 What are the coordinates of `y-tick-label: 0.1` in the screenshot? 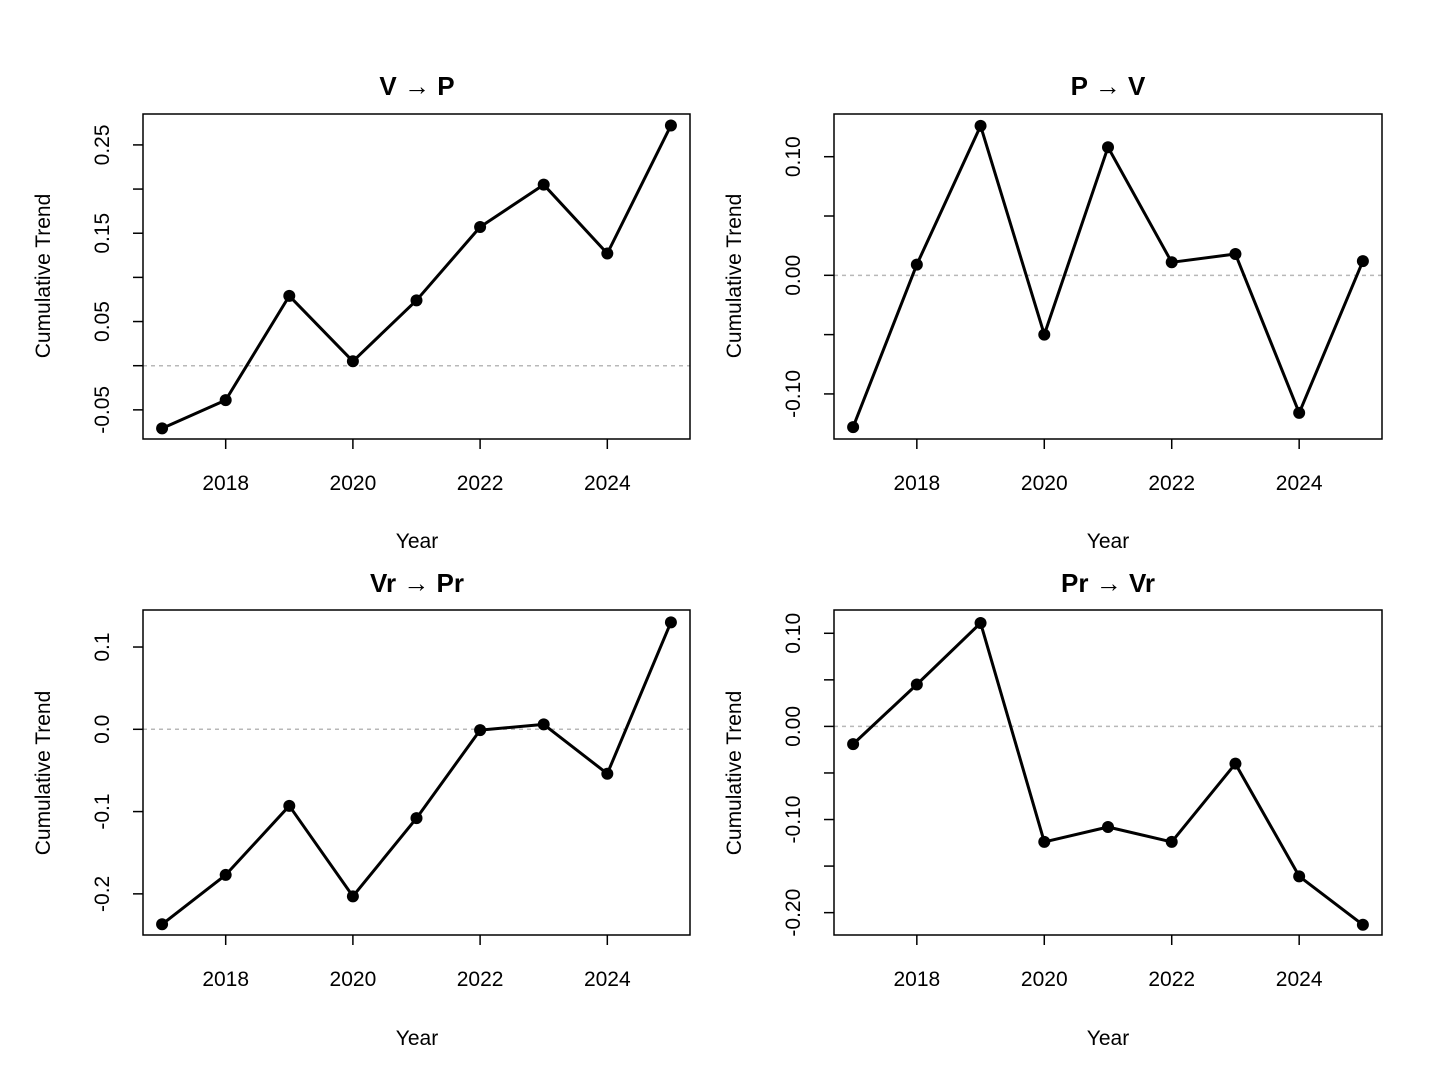 It's located at (102, 646).